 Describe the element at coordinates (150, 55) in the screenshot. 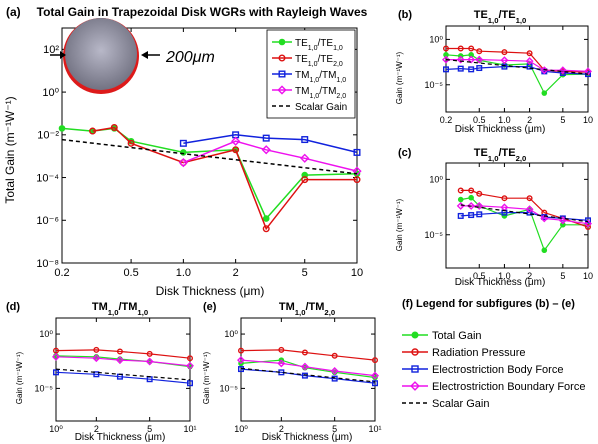

I see `right-arrow-icon` at that location.